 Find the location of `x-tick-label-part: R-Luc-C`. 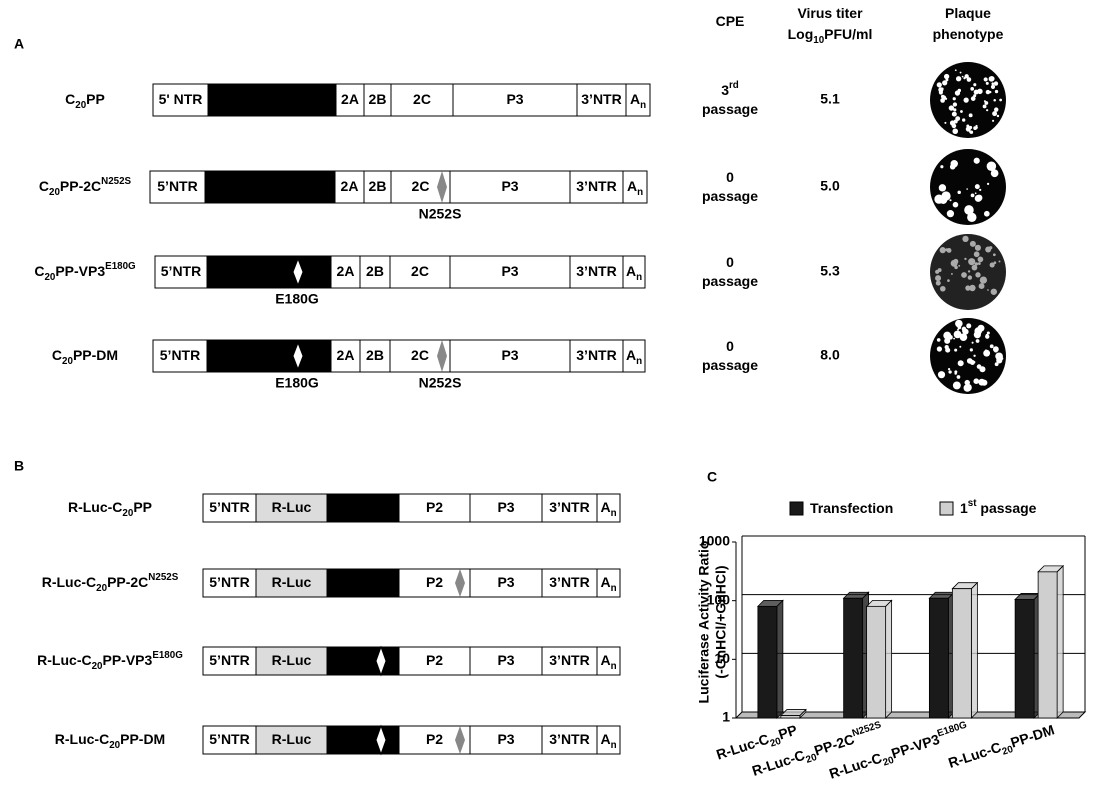

x-tick-label-part: R-Luc-C is located at coordinates (974, 754).